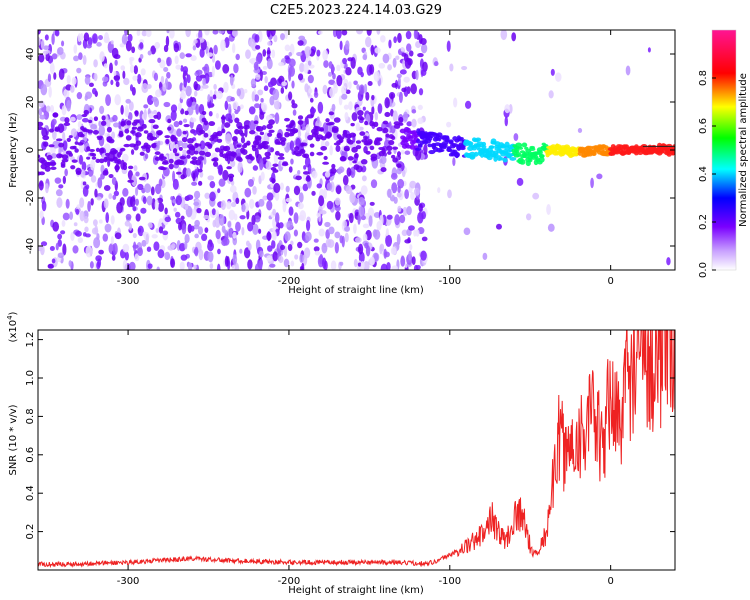 Image resolution: width=750 pixels, height=600 pixels. Describe the element at coordinates (30, 340) in the screenshot. I see `y-tick-label: 1.2` at that location.